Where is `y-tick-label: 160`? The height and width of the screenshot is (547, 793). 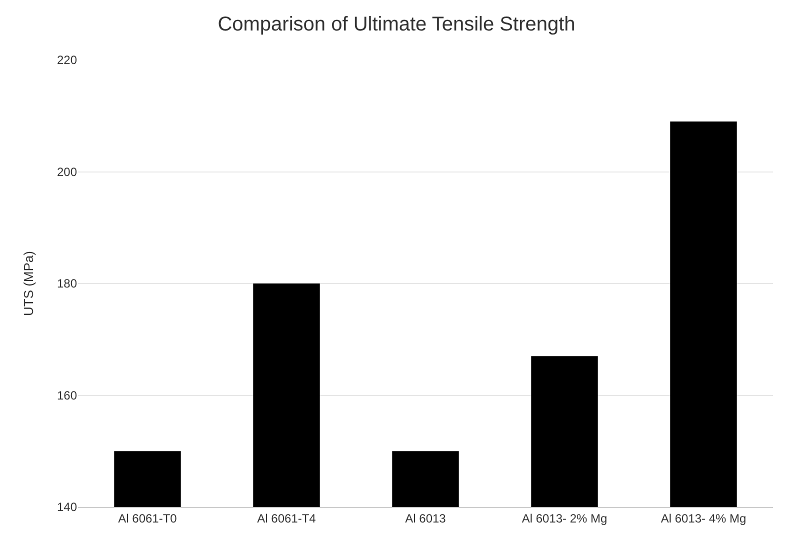 y-tick-label: 160 is located at coordinates (67, 395).